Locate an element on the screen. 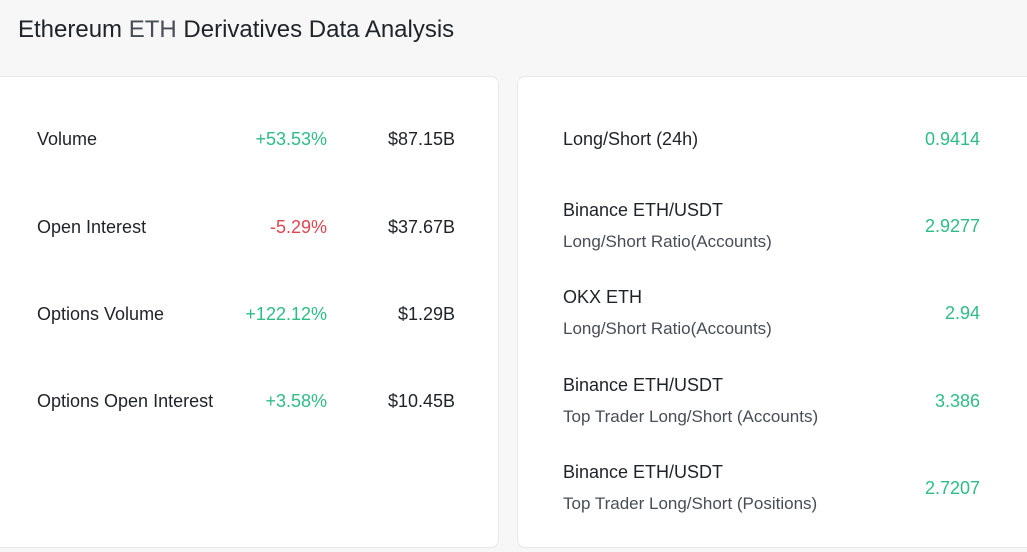 The width and height of the screenshot is (1027, 552). metric-value: $37.67B is located at coordinates (421, 227).